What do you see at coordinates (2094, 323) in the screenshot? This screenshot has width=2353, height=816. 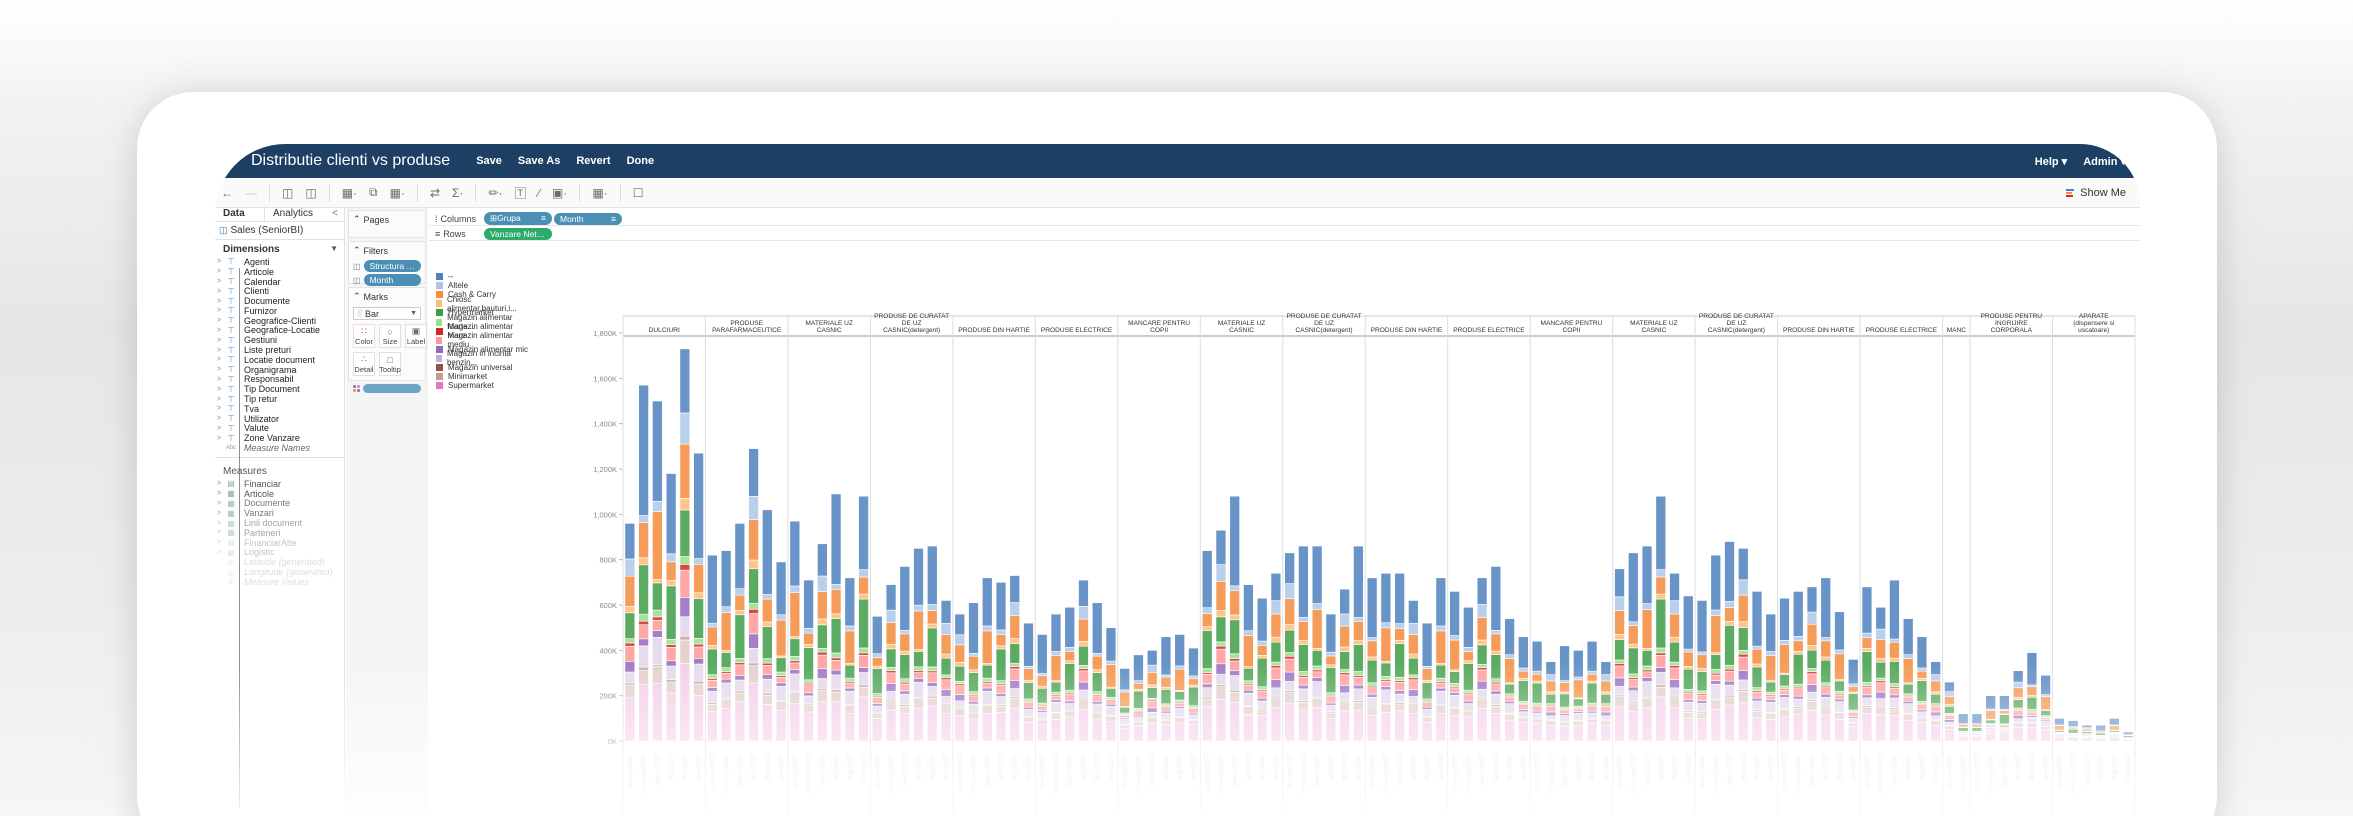 I see `group-header-label: APARATE (dispensere si uscatoare)` at bounding box center [2094, 323].